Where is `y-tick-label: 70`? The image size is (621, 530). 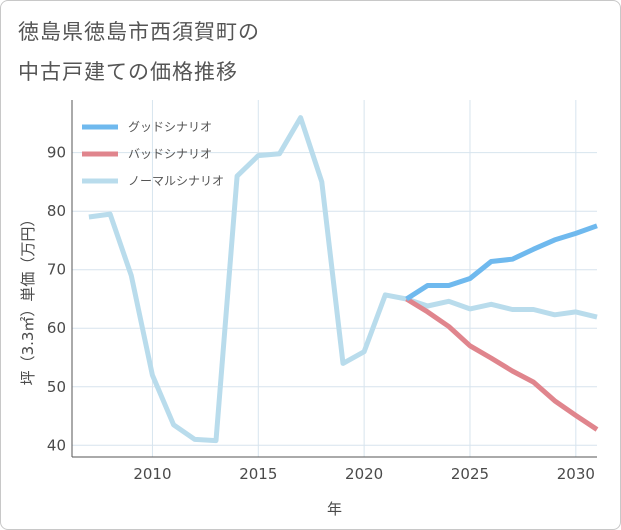 y-tick-label: 70 is located at coordinates (56, 270).